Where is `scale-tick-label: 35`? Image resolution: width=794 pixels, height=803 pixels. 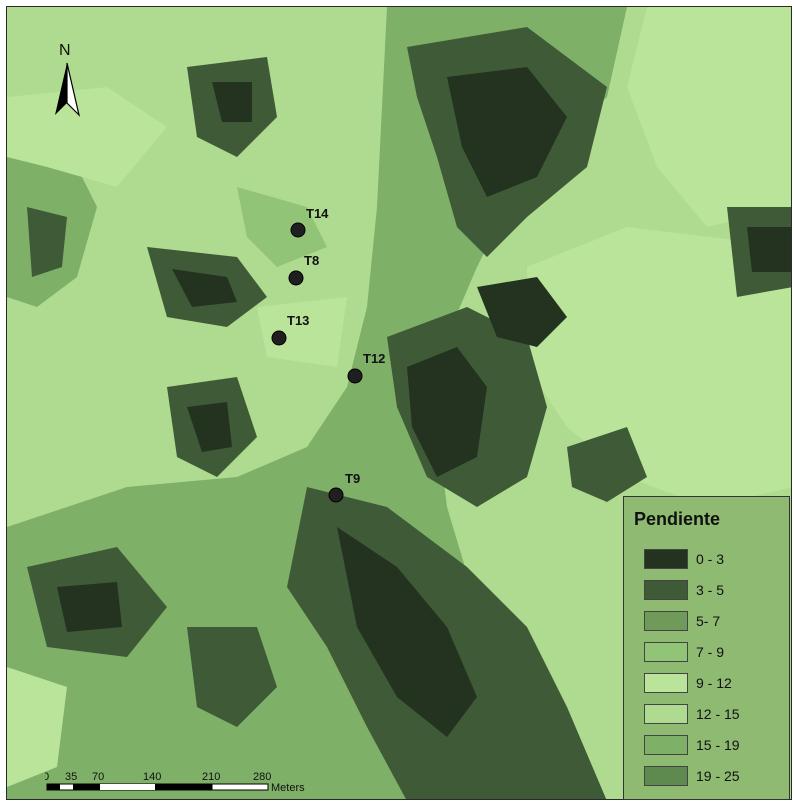
scale-tick-label: 35 is located at coordinates (71, 777).